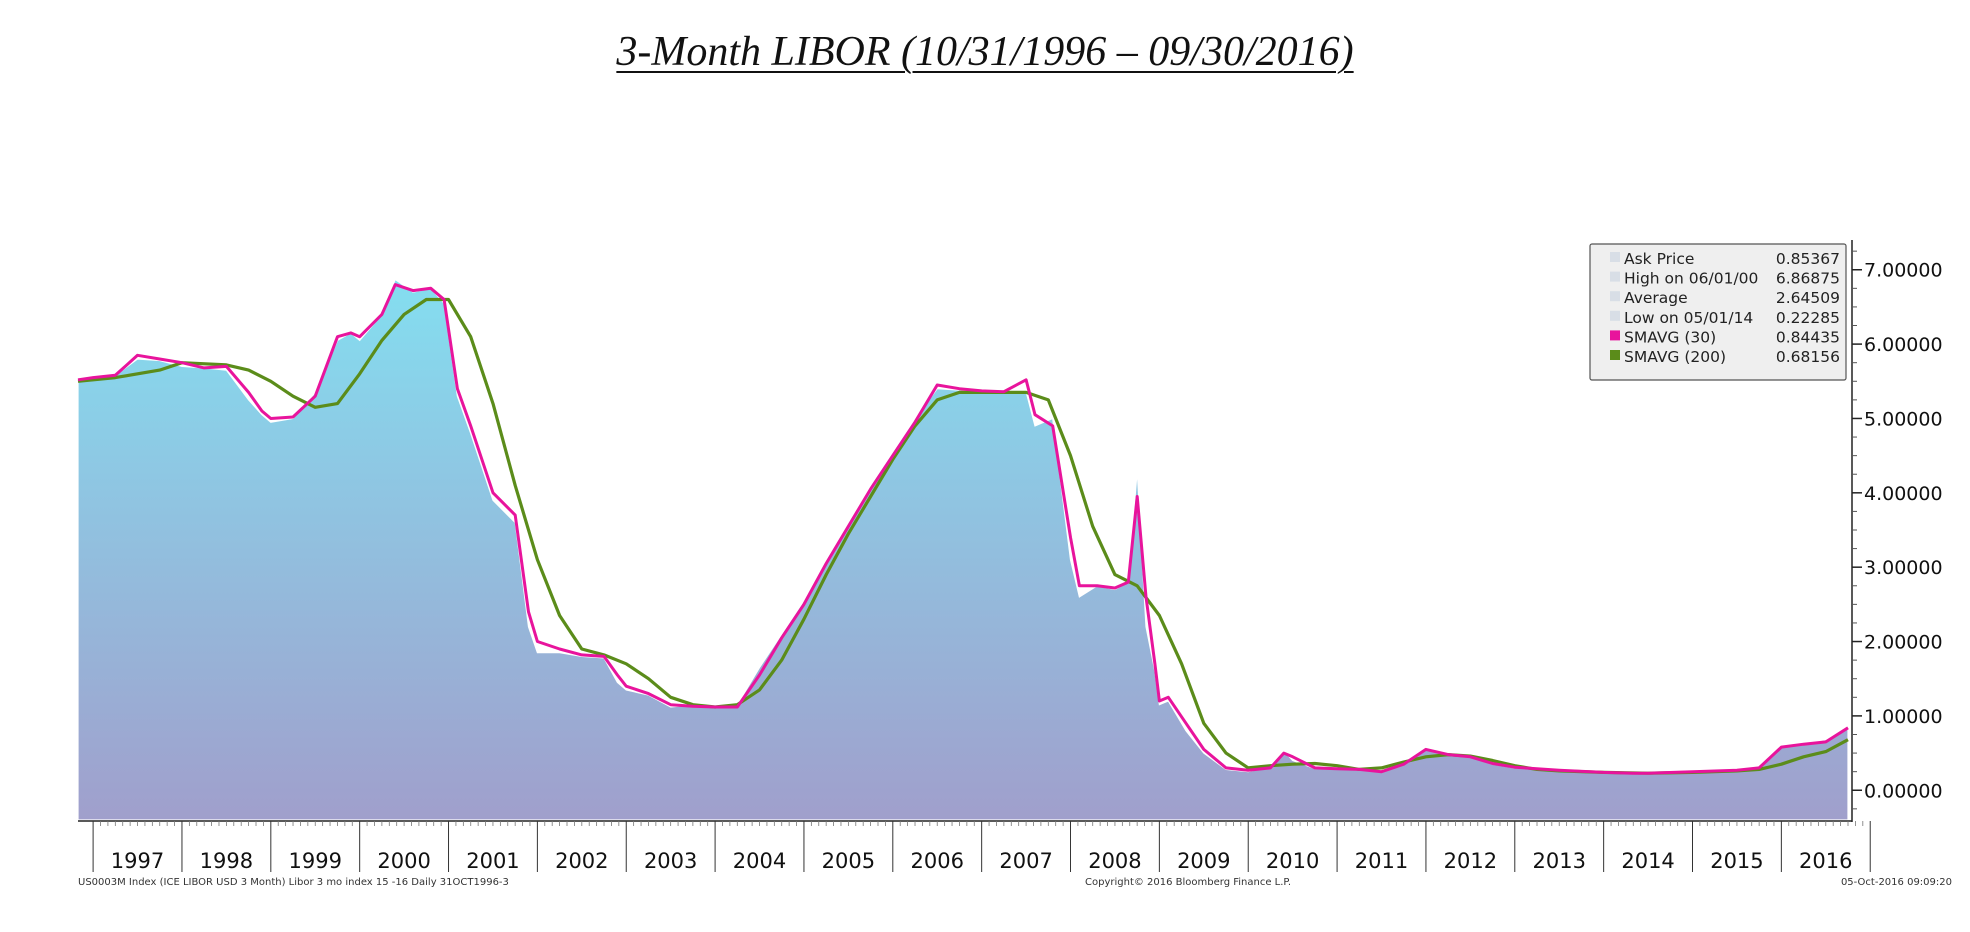  Describe the element at coordinates (1647, 861) in the screenshot. I see `x-tick-label: 2014` at that location.